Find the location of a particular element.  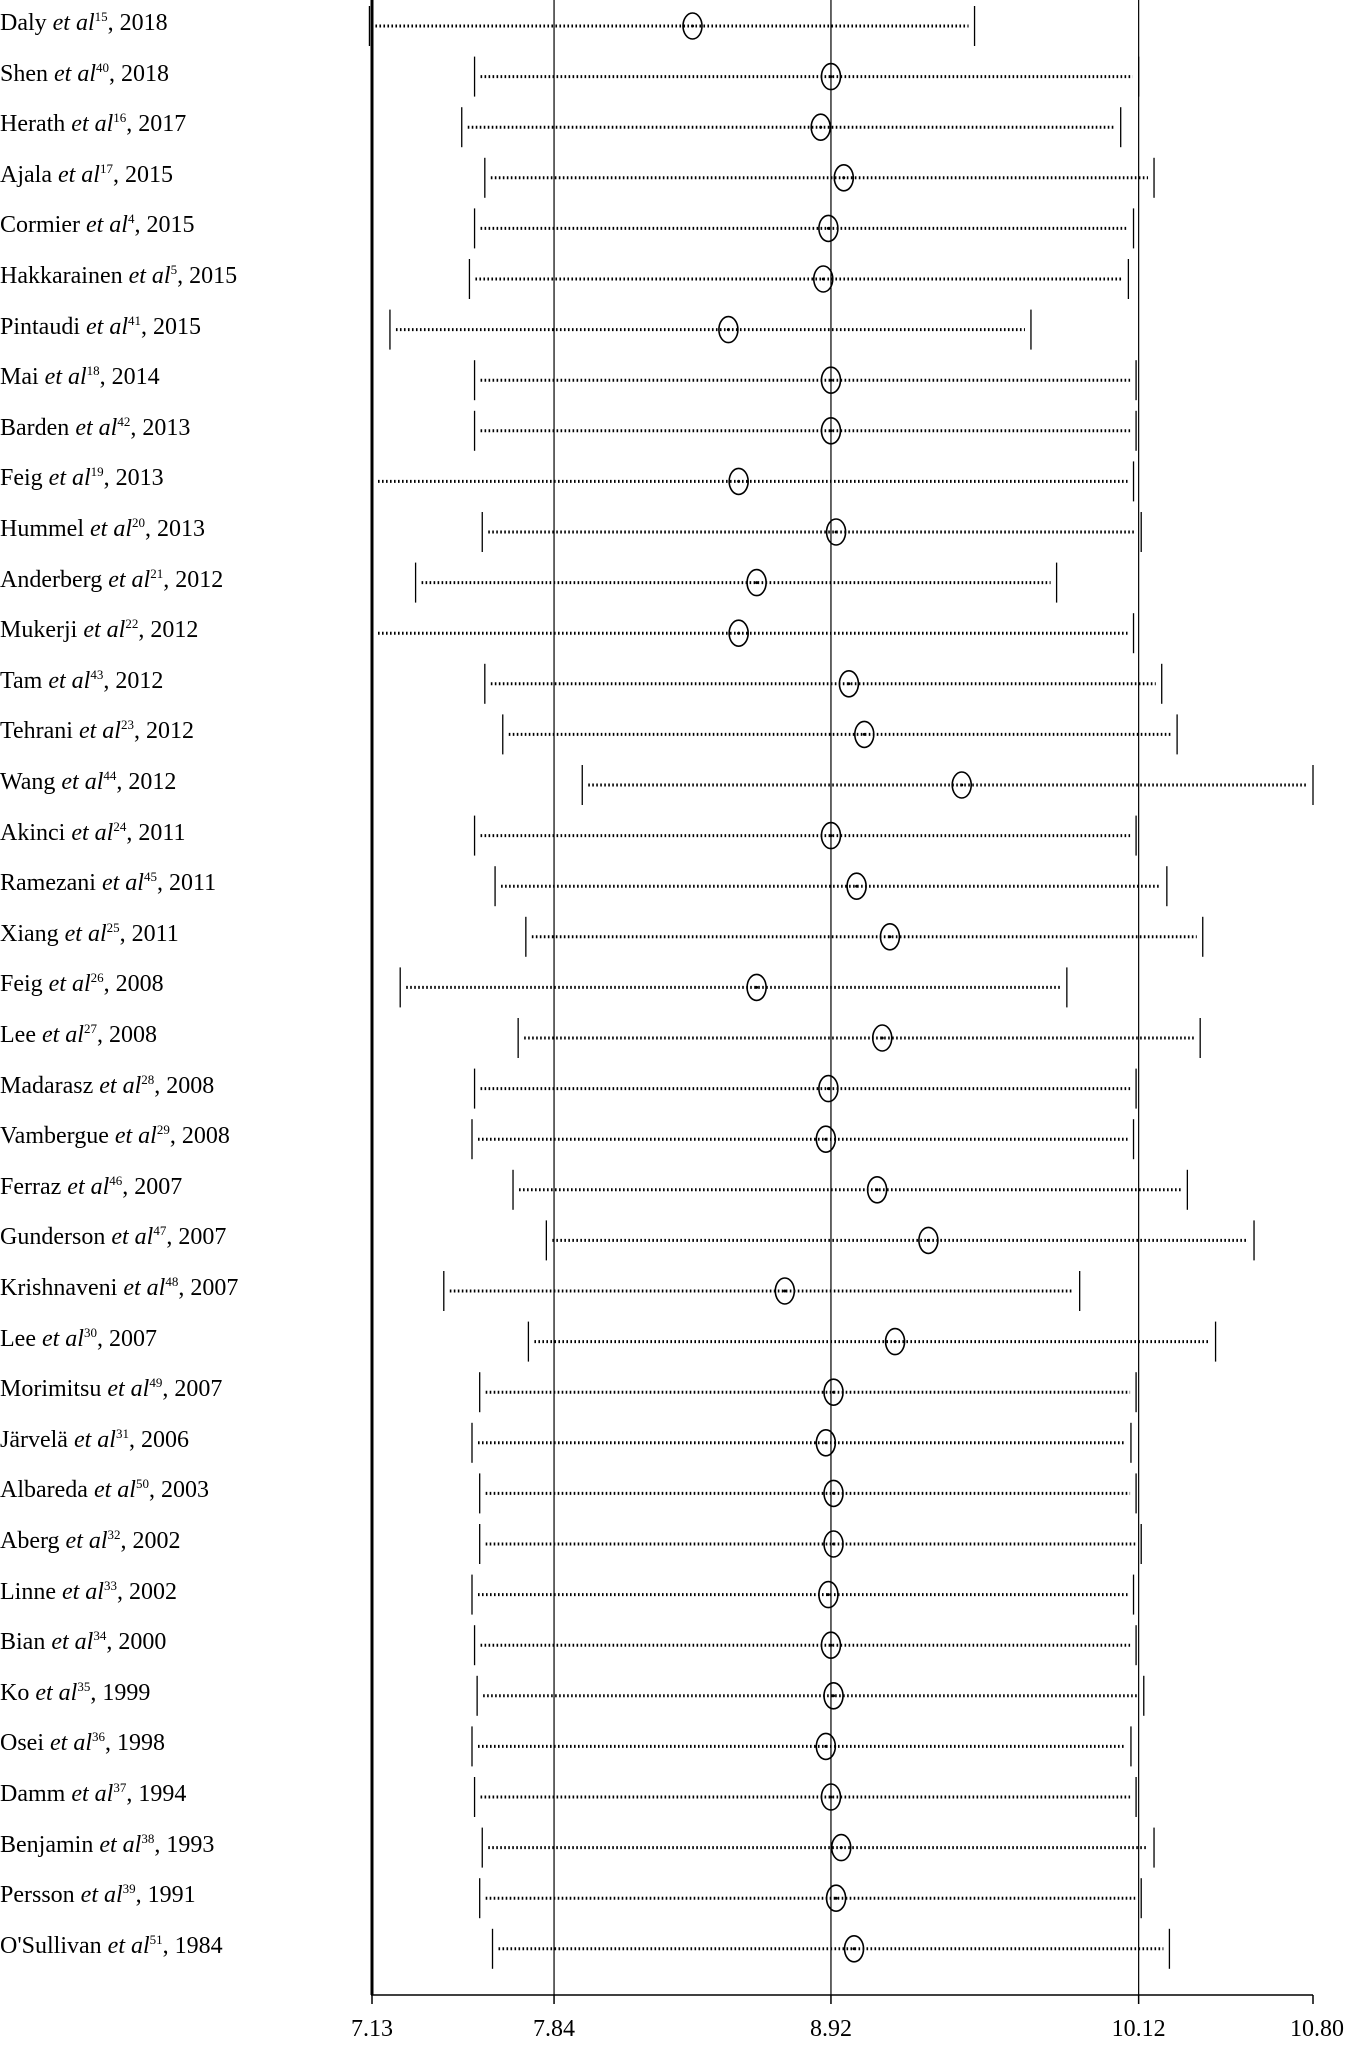

reference-number: 24 is located at coordinates (120, 826).